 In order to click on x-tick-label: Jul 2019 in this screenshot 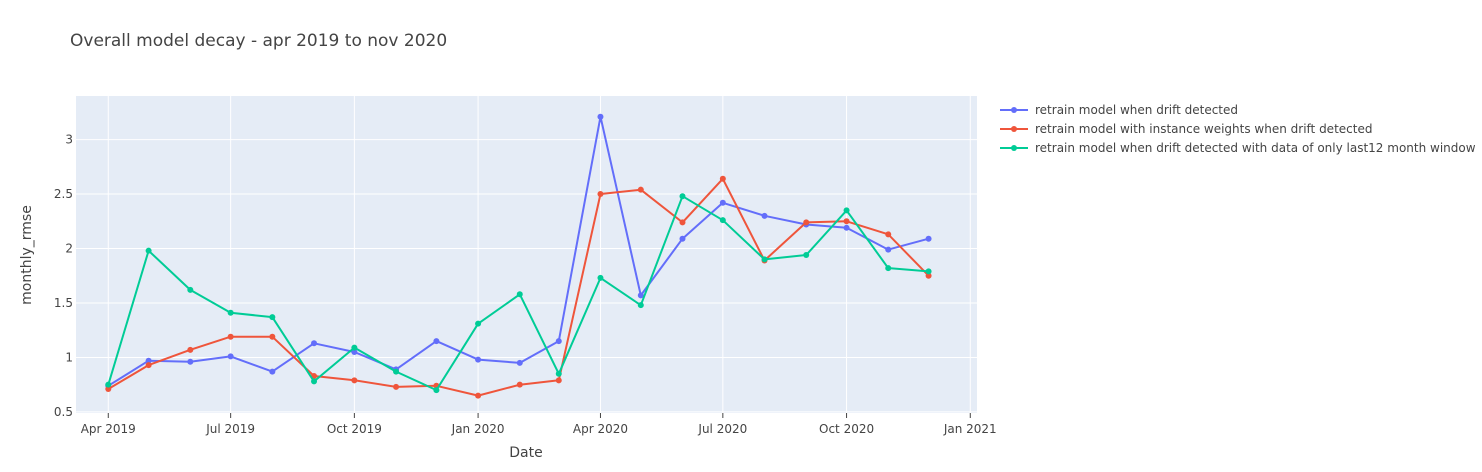, I will do `click(230, 429)`.